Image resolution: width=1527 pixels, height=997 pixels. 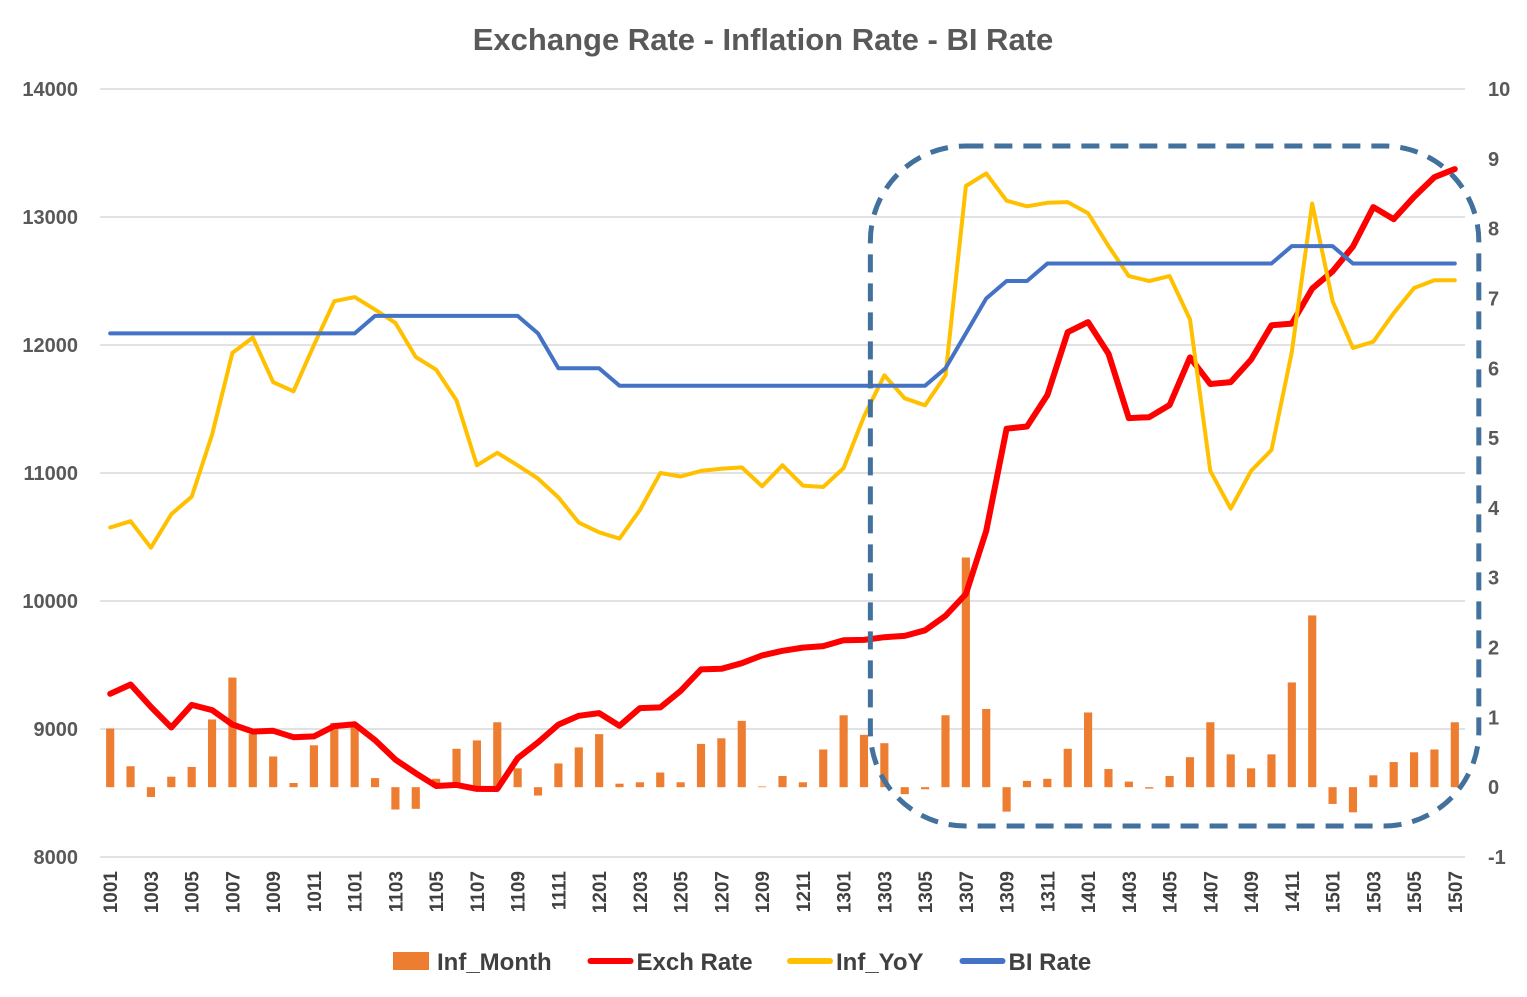 I want to click on legend-swatch-inf-month, so click(x=411, y=961).